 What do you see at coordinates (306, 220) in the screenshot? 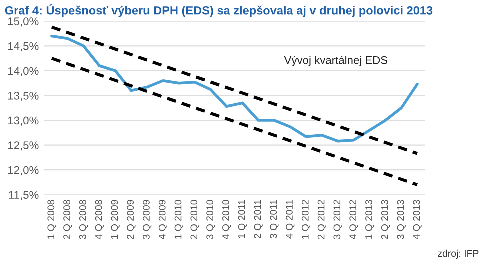
I see `x-tick-label: 1 Q 2012` at bounding box center [306, 220].